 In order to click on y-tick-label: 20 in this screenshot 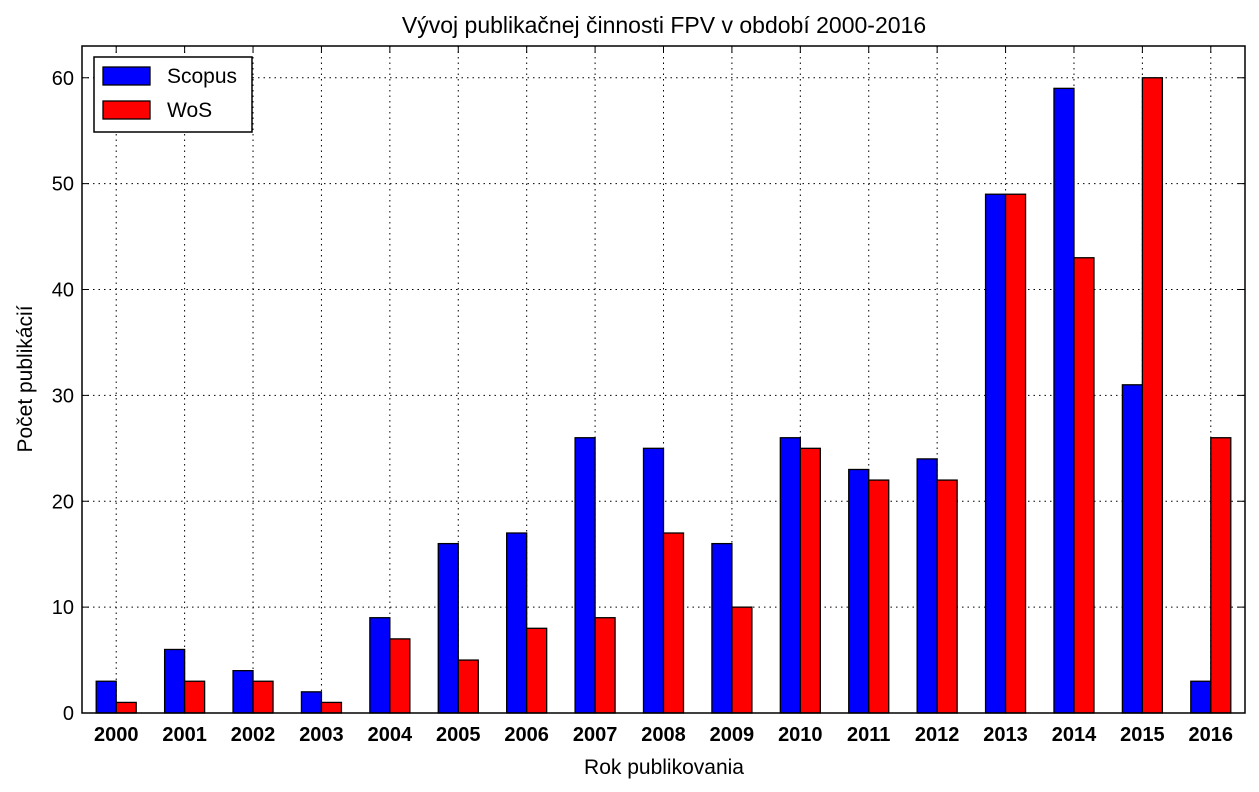, I will do `click(63, 502)`.